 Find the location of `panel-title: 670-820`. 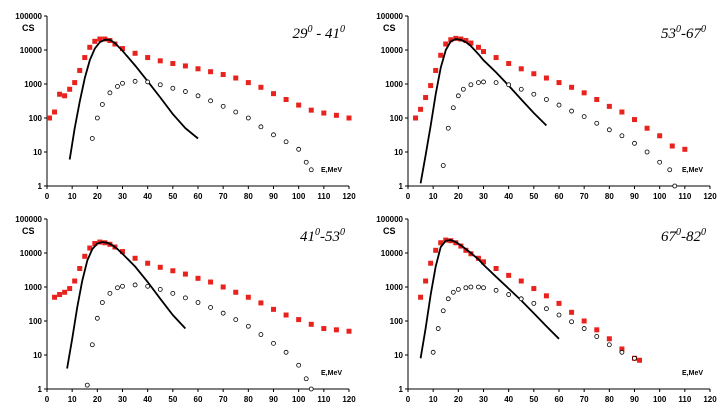

panel-title: 670-820 is located at coordinates (683, 236).